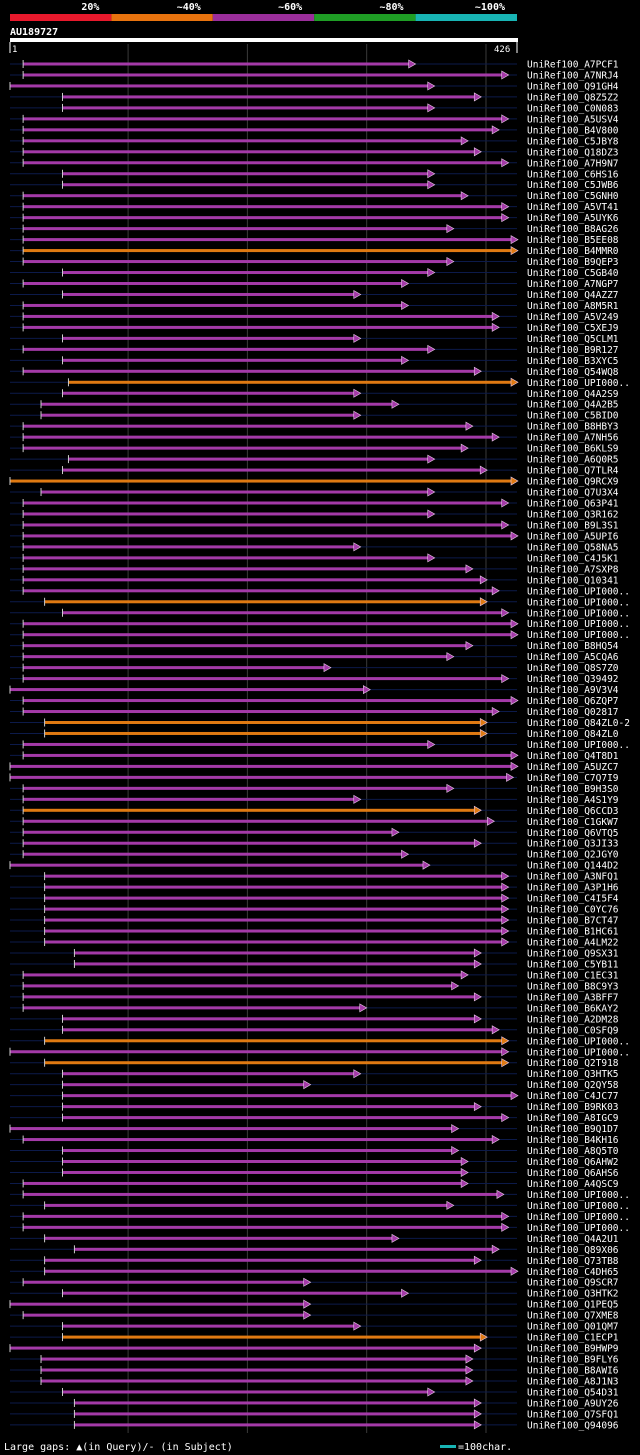 This screenshot has height=1455, width=640. What do you see at coordinates (573, 1338) in the screenshot?
I see `hit-label: UniRef100_C1ECP1` at bounding box center [573, 1338].